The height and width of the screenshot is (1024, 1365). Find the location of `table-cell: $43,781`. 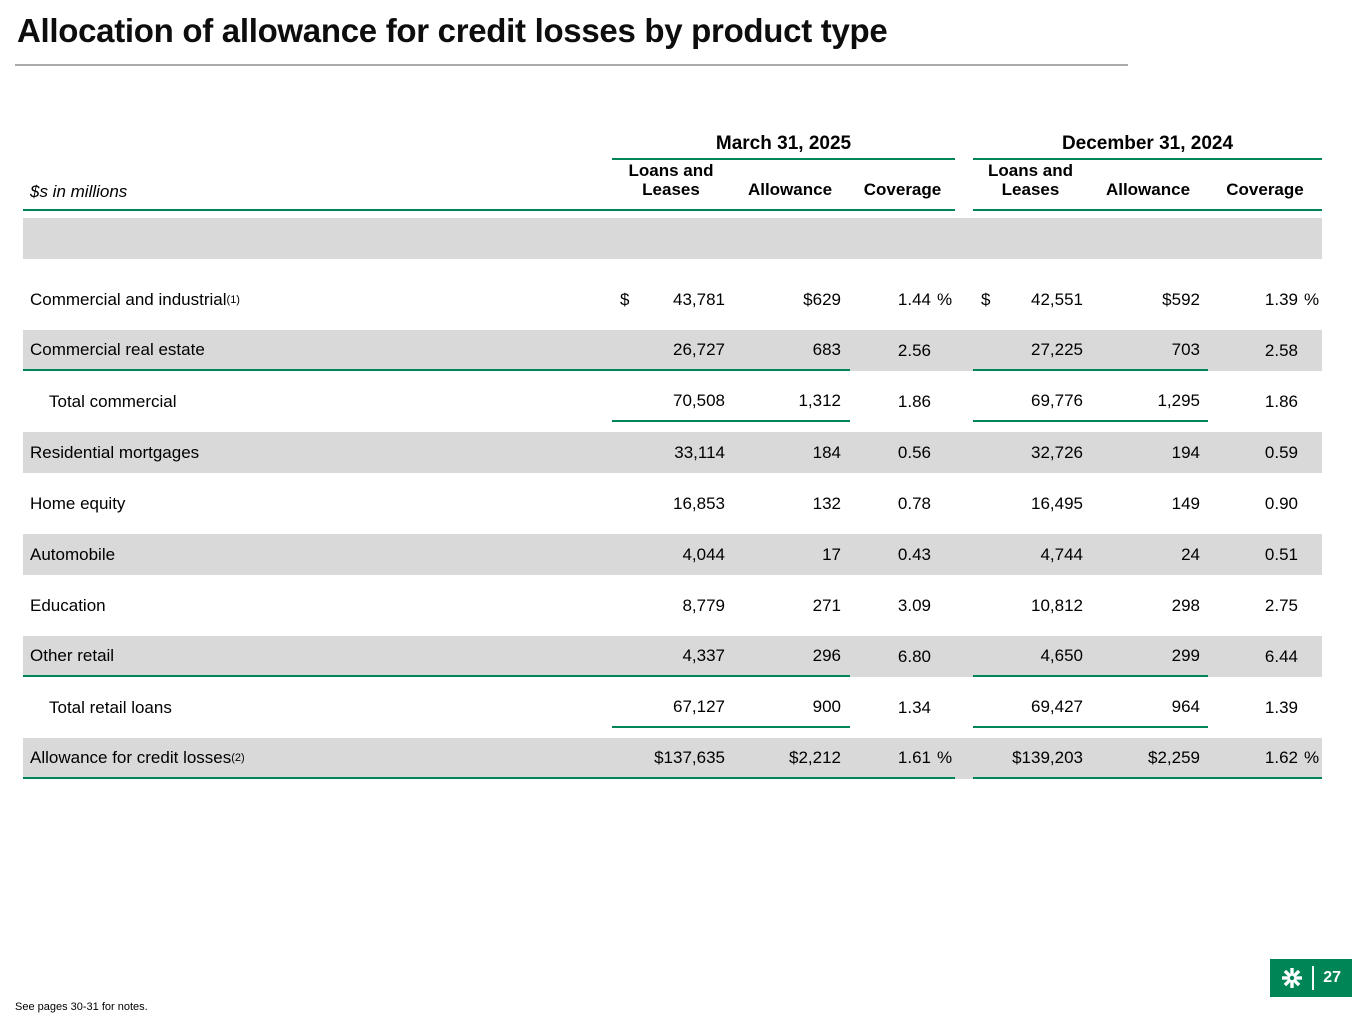

table-cell: $43,781 is located at coordinates (671, 299).